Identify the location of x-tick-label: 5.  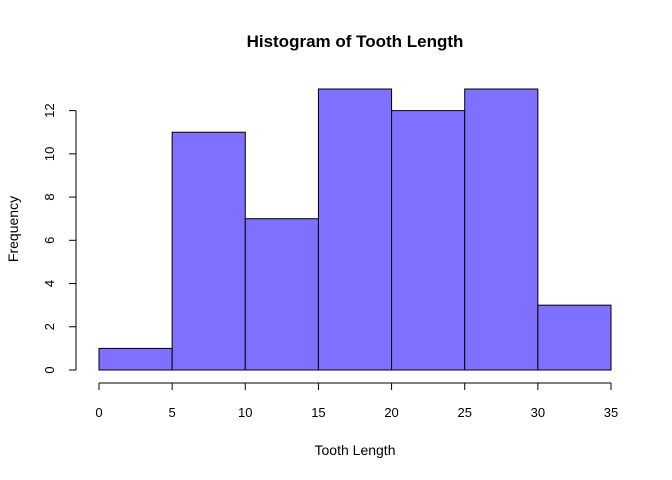
(172, 412).